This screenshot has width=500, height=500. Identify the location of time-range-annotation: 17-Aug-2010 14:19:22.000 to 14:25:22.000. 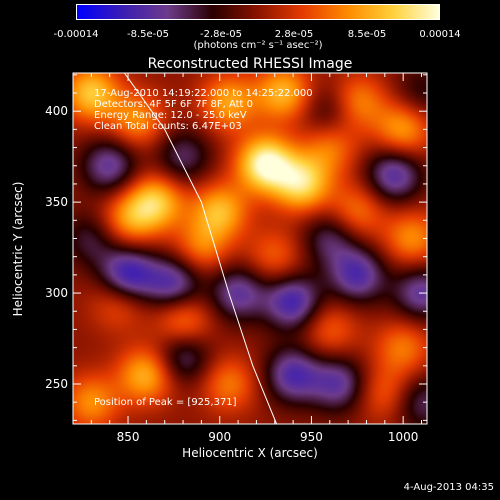
(203, 93).